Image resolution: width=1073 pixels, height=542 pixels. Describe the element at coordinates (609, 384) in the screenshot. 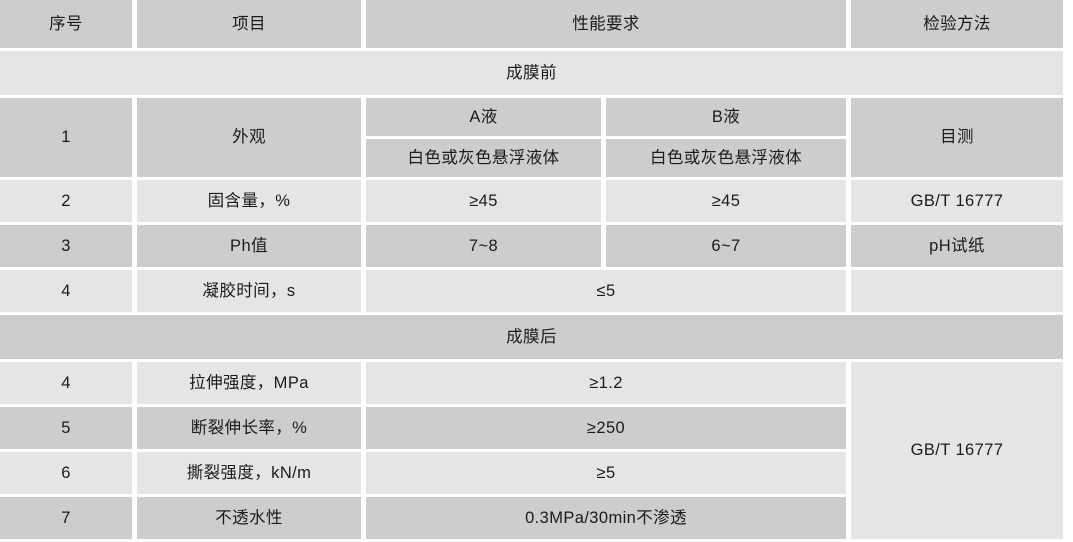

I see `cell-value-merged: ≥1.2` at that location.